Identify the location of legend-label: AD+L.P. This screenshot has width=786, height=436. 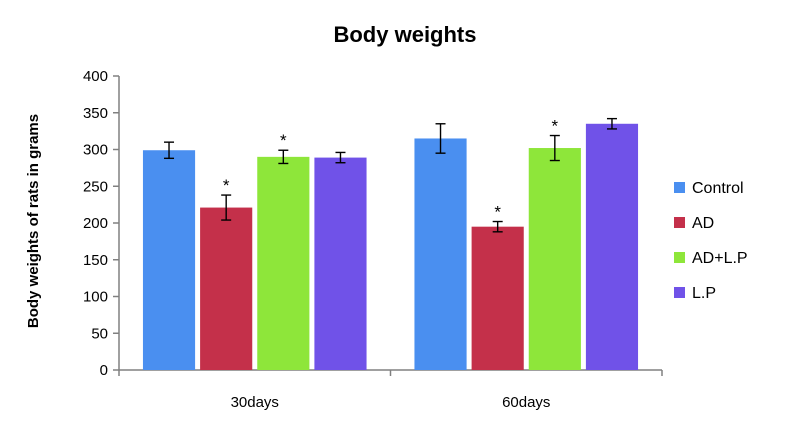
(720, 258).